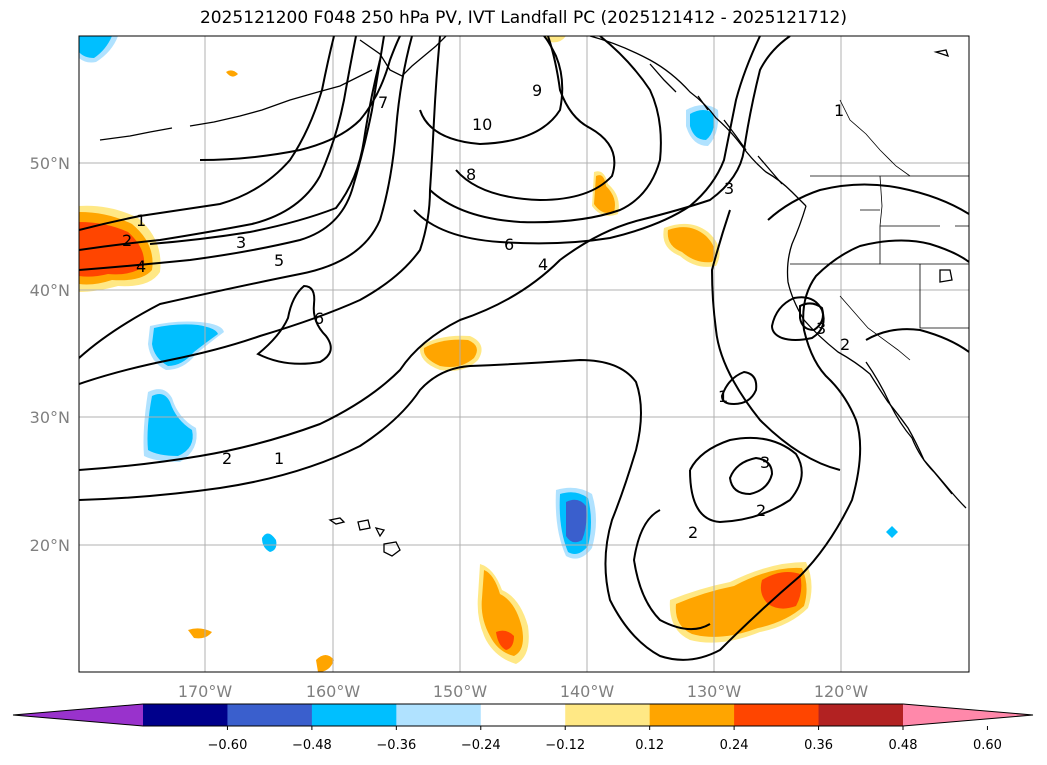  I want to click on contour-label: 10, so click(482, 124).